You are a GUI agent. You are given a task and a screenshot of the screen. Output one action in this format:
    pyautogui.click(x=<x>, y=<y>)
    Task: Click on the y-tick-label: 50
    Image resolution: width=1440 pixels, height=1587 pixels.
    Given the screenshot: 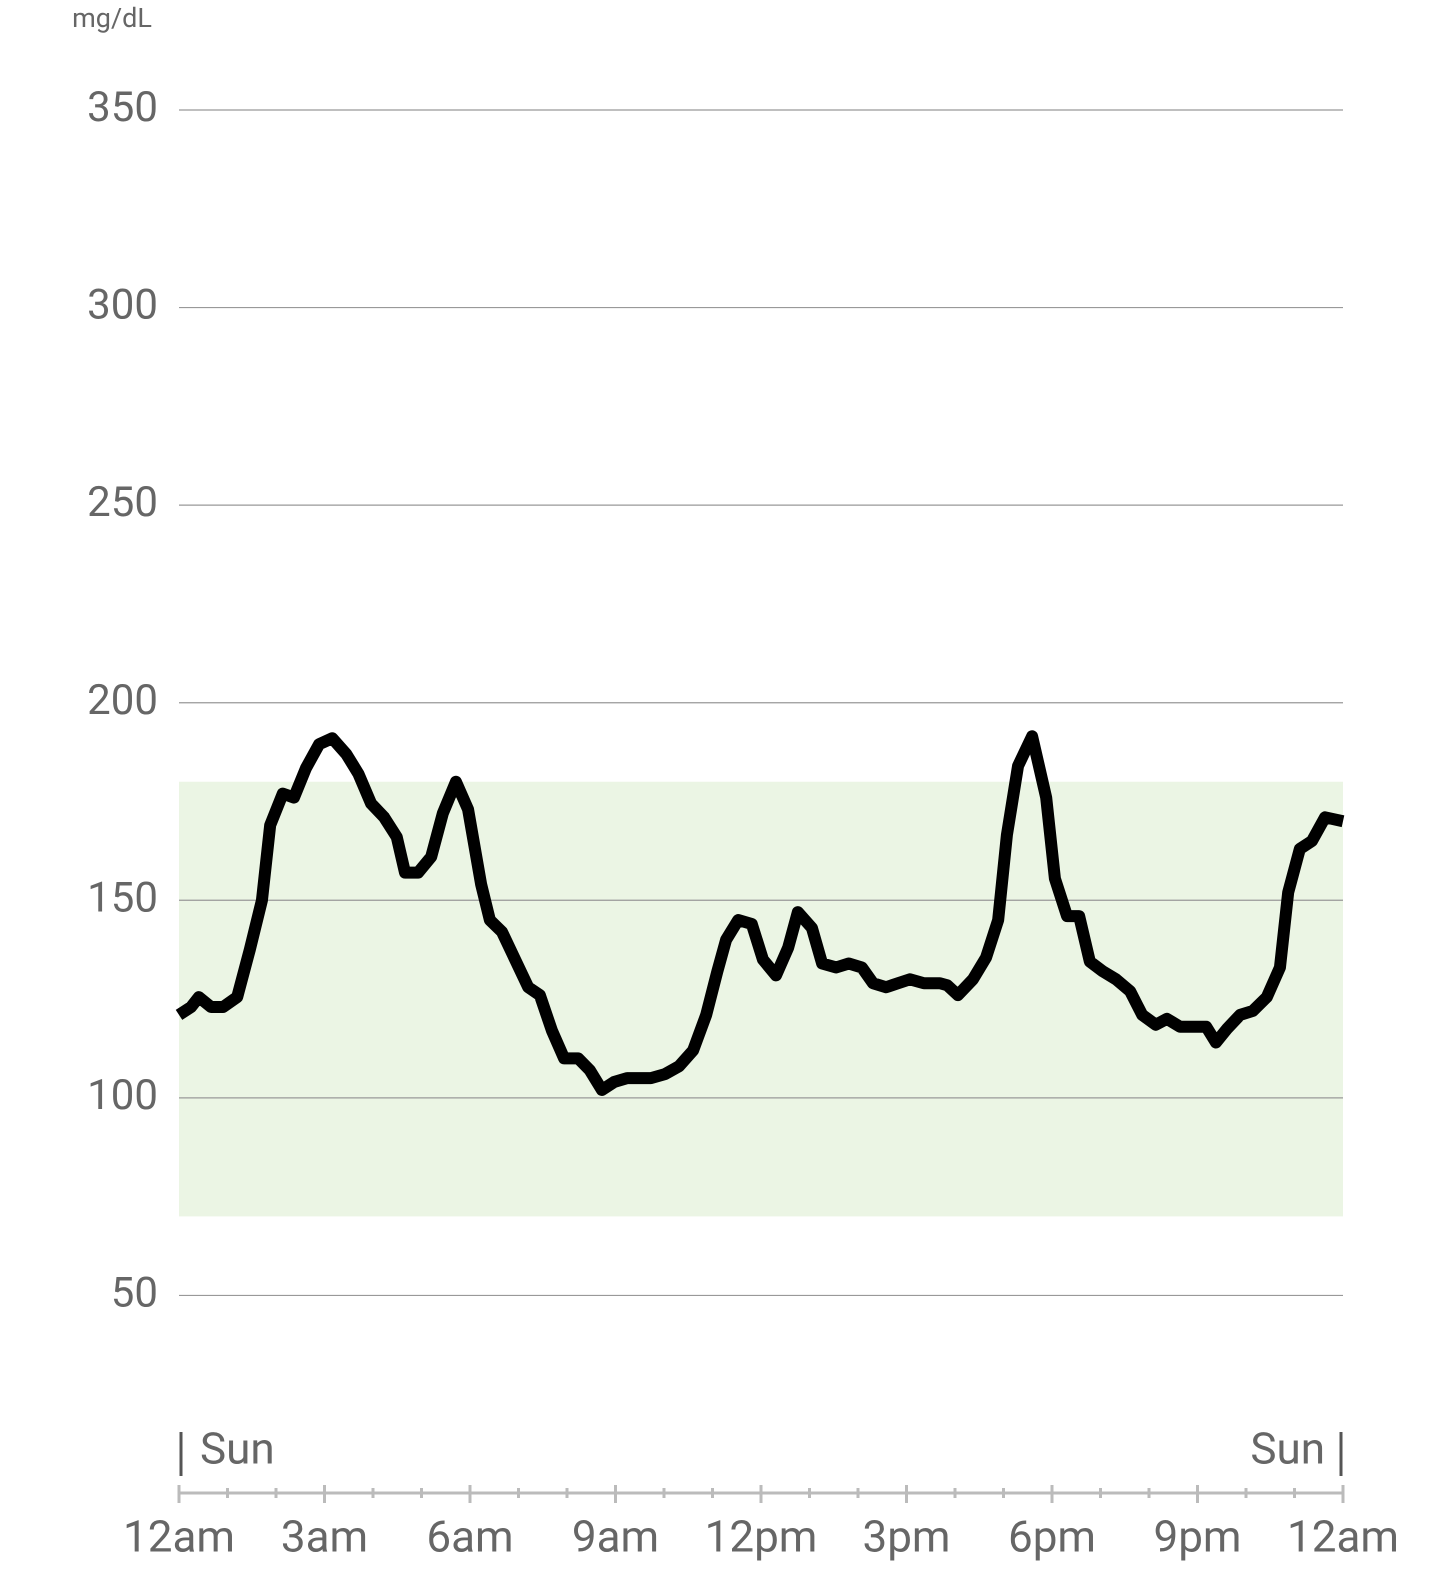 What is the action you would take?
    pyautogui.click(x=134, y=1293)
    